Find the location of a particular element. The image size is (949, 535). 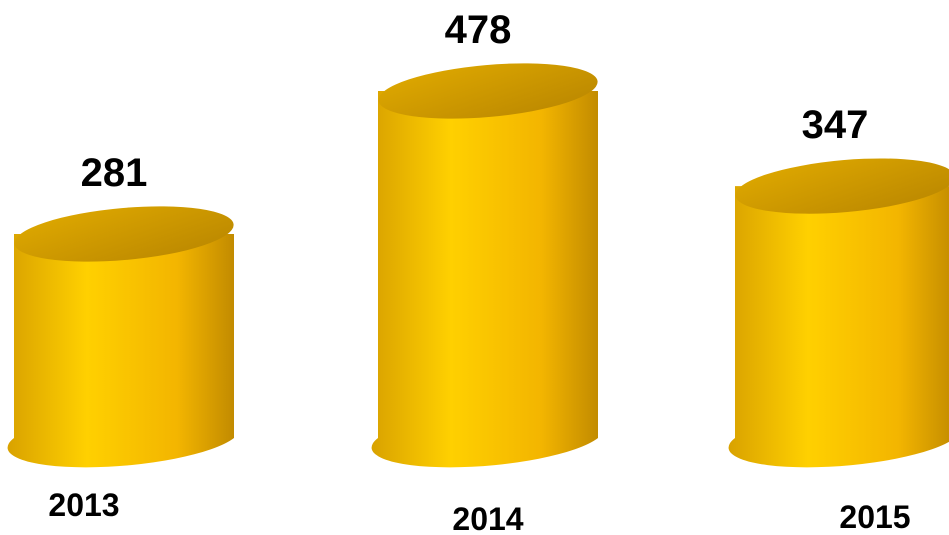

cylinder-bar-2015 is located at coordinates (838, 313).